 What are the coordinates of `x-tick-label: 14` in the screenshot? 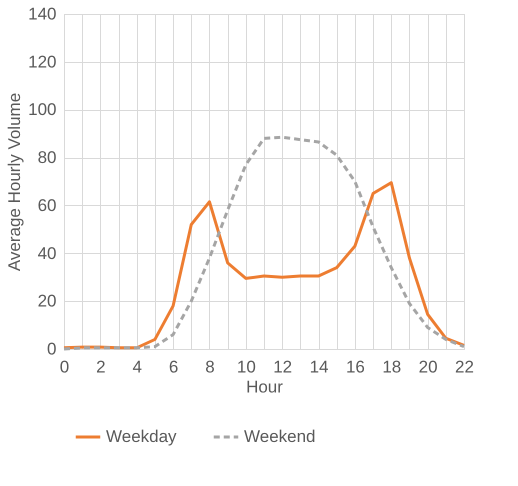 It's located at (319, 367).